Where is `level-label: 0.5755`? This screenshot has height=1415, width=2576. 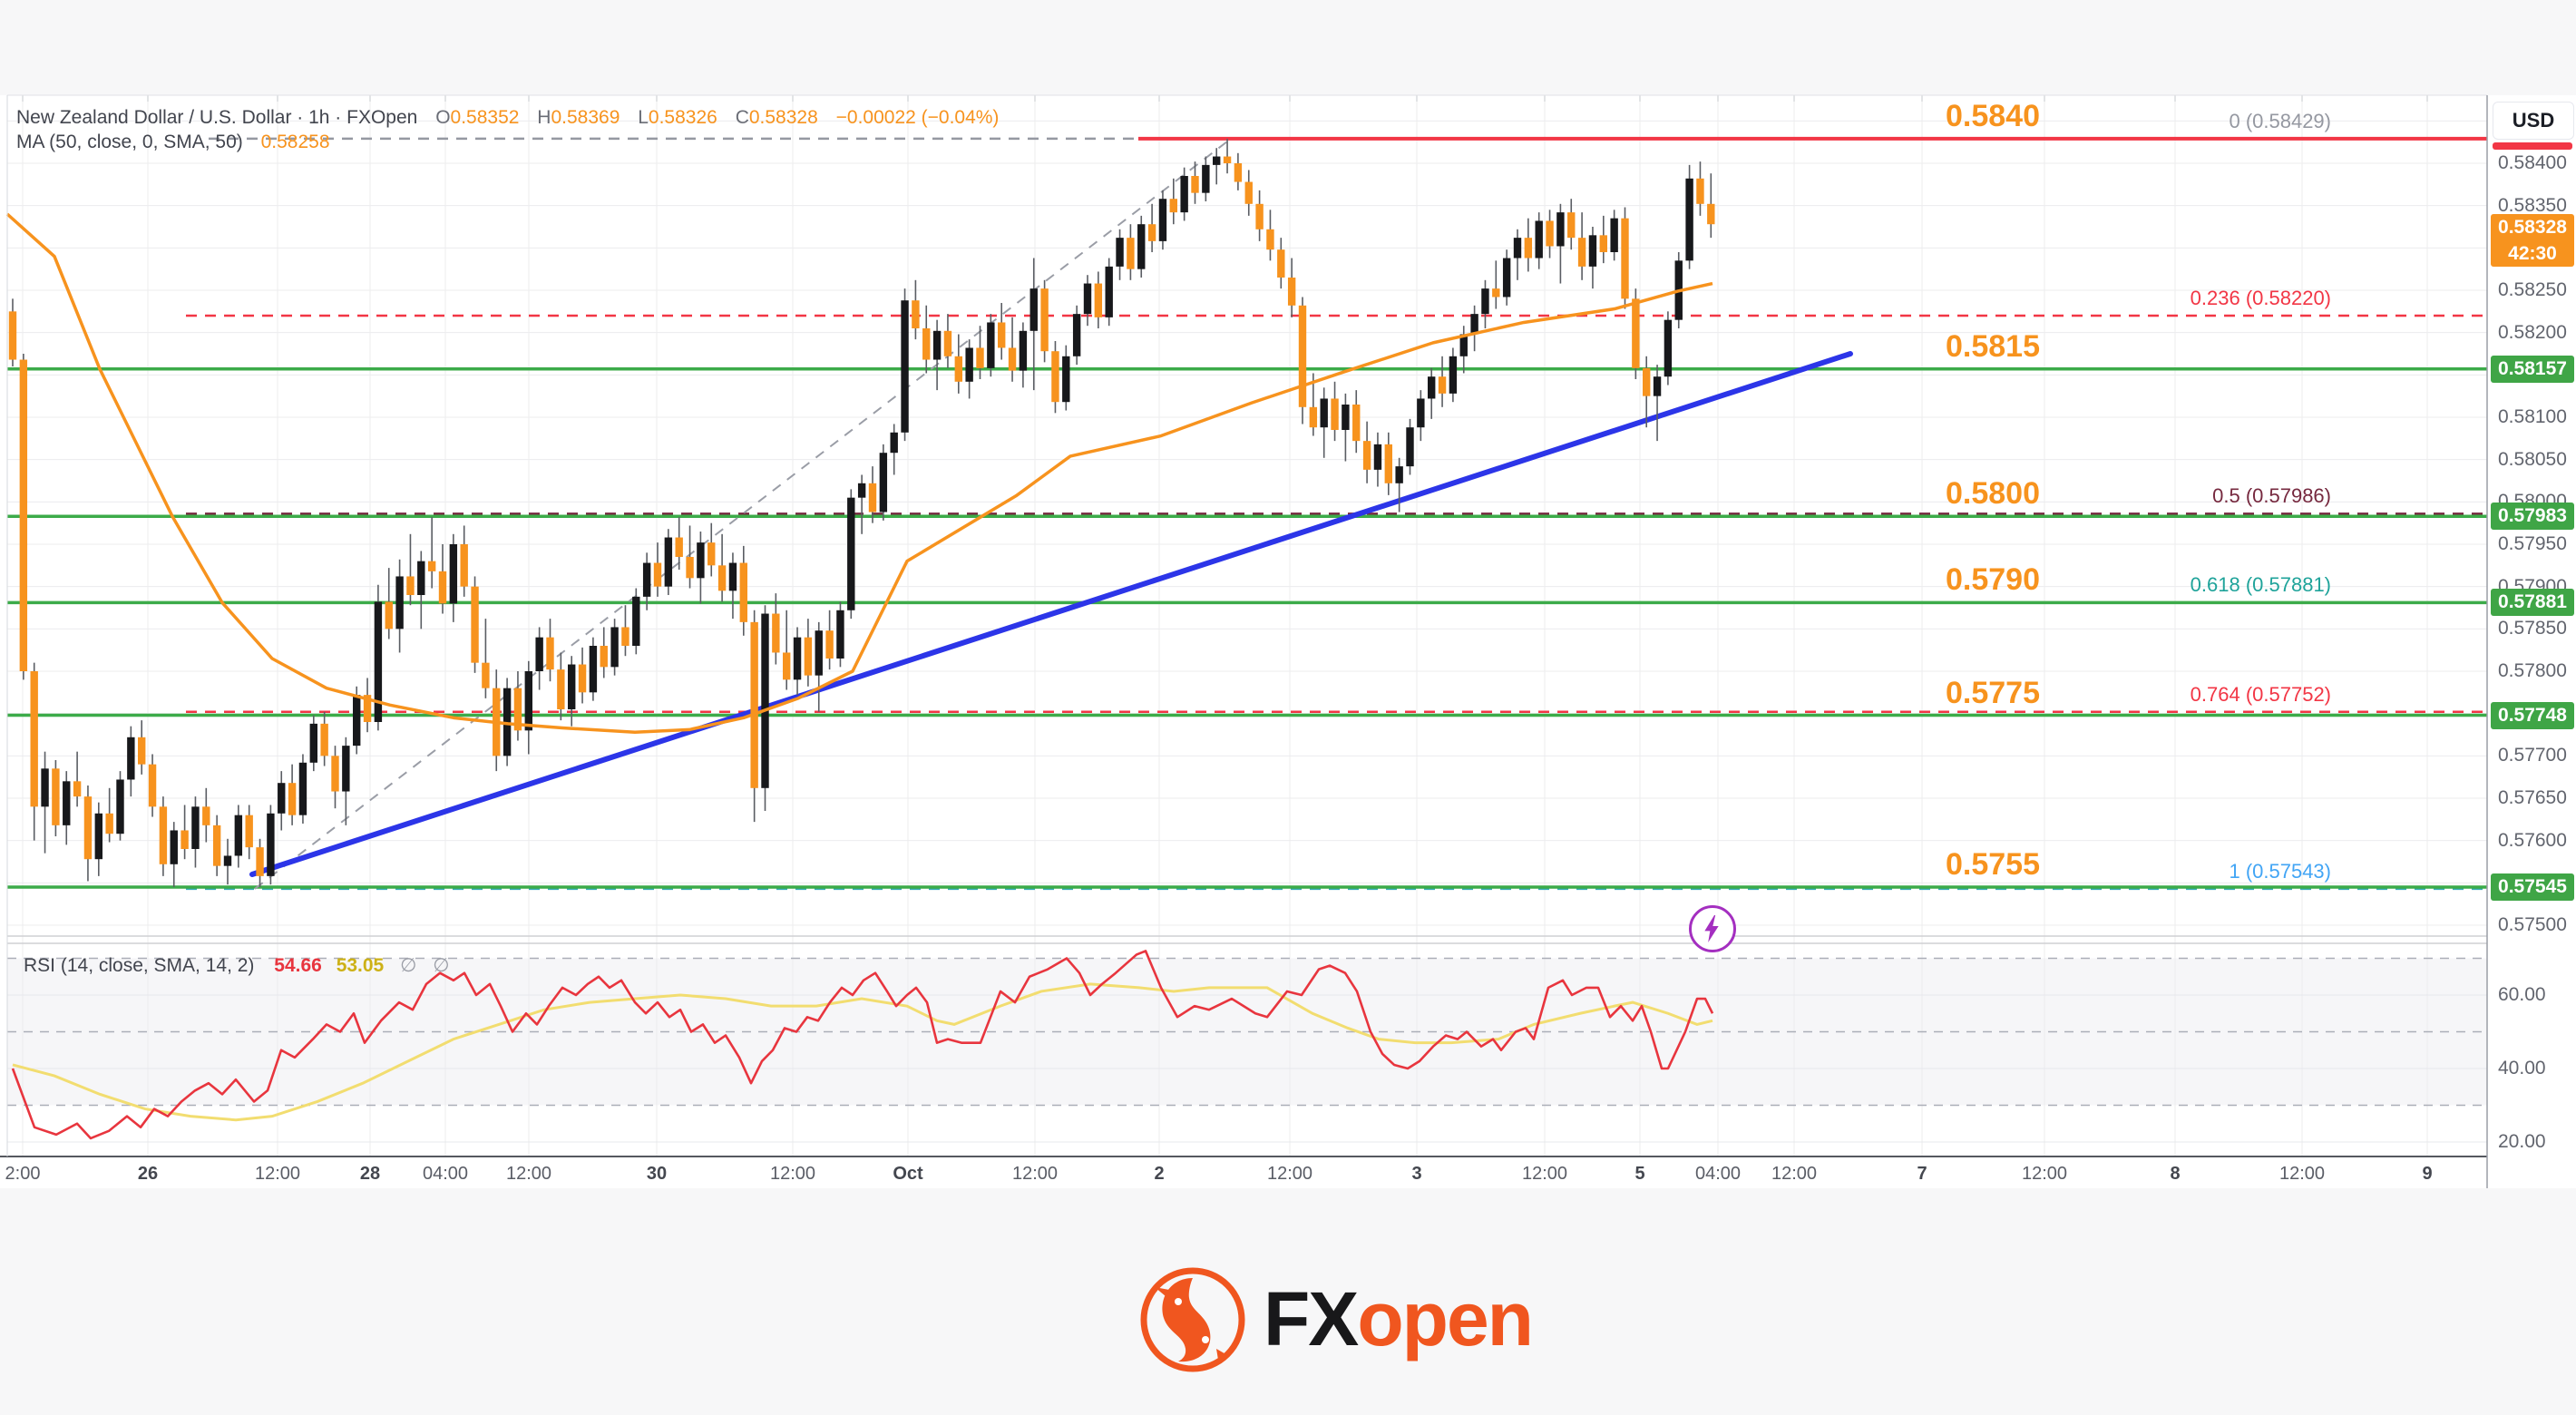 level-label: 0.5755 is located at coordinates (1993, 864).